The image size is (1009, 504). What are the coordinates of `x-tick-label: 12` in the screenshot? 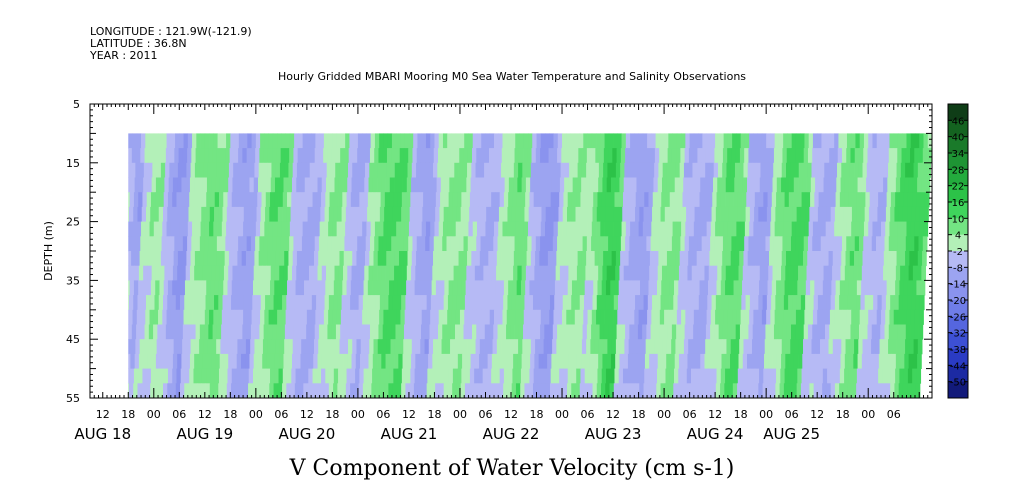 It's located at (511, 414).